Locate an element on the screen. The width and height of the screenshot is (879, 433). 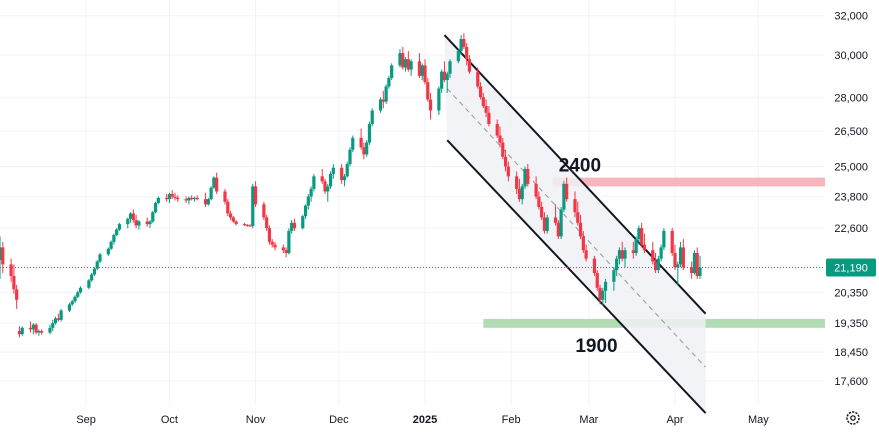
y-tick-label: 32,000 is located at coordinates (851, 17).